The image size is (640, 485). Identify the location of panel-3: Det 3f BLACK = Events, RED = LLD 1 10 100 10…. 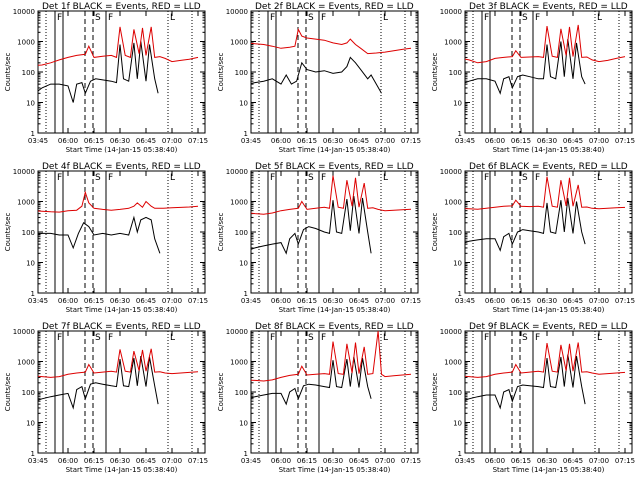
(533, 78).